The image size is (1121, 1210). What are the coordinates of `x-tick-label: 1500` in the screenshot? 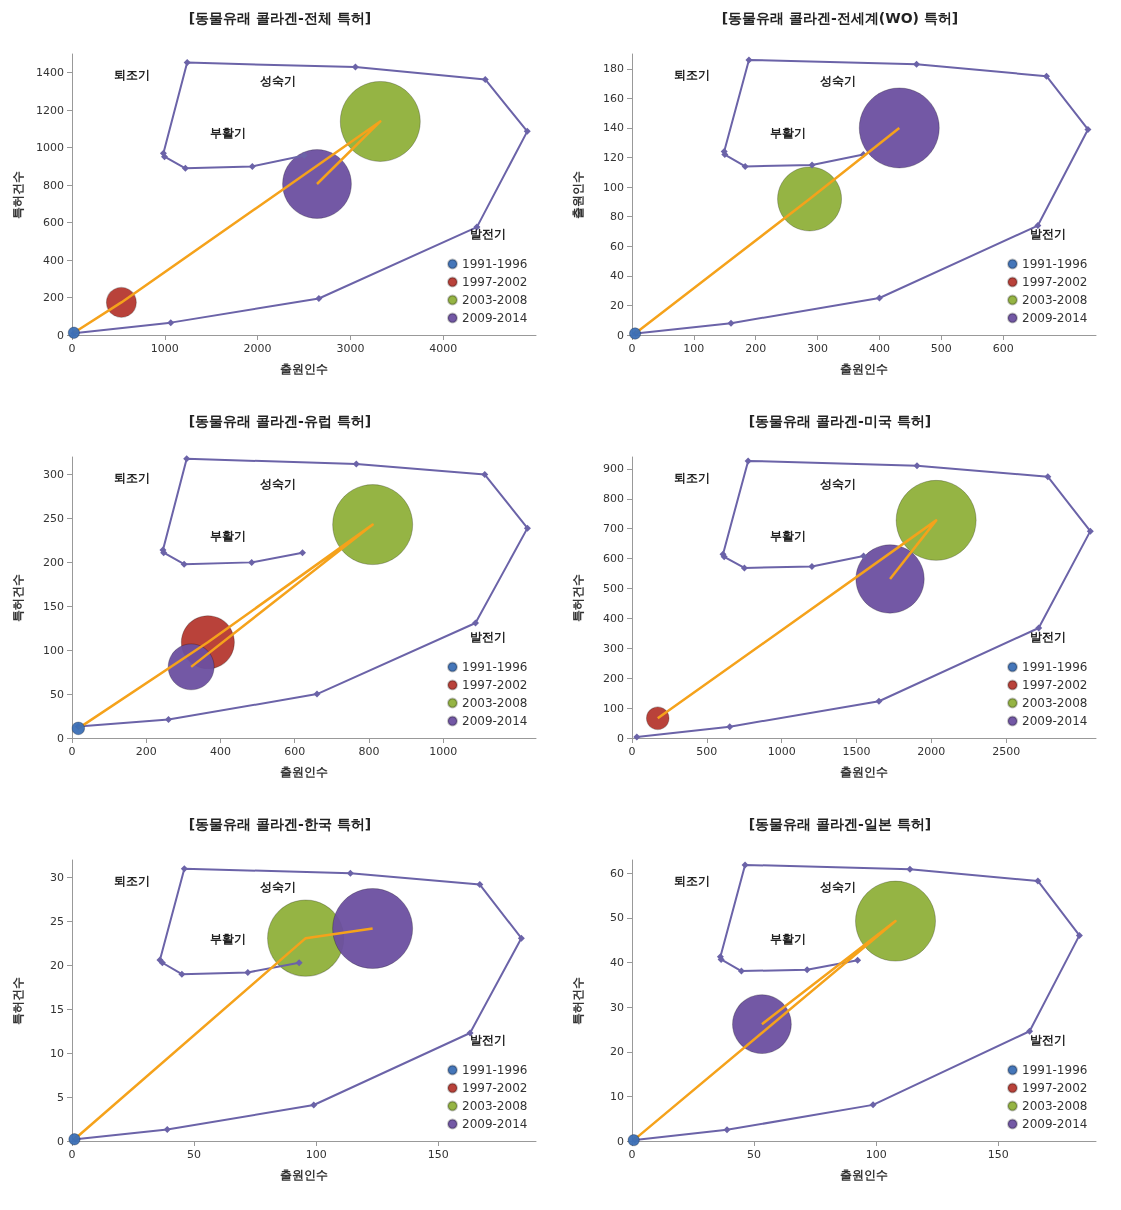 It's located at (856, 751).